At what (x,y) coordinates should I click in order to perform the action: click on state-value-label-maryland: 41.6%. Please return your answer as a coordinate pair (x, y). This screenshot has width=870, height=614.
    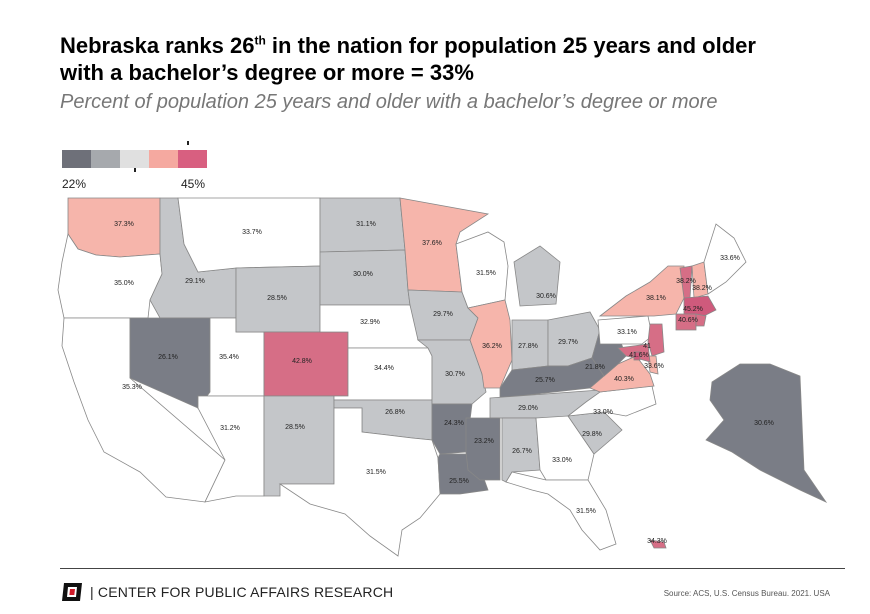
    Looking at the image, I should click on (639, 355).